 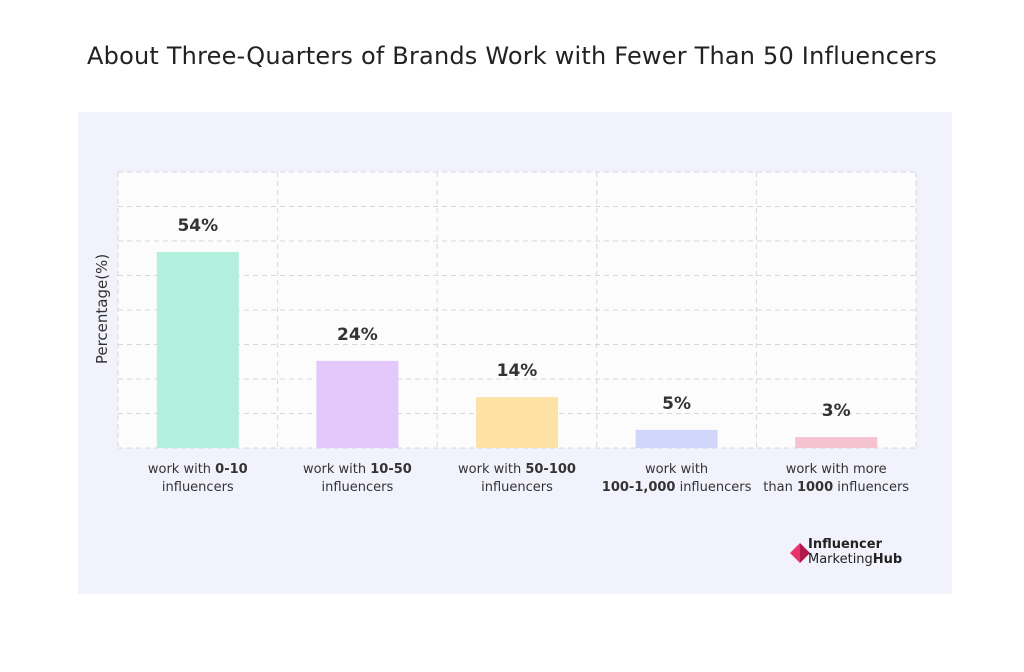 What do you see at coordinates (517, 478) in the screenshot?
I see `category-label-3: work with 50-100 influencers` at bounding box center [517, 478].